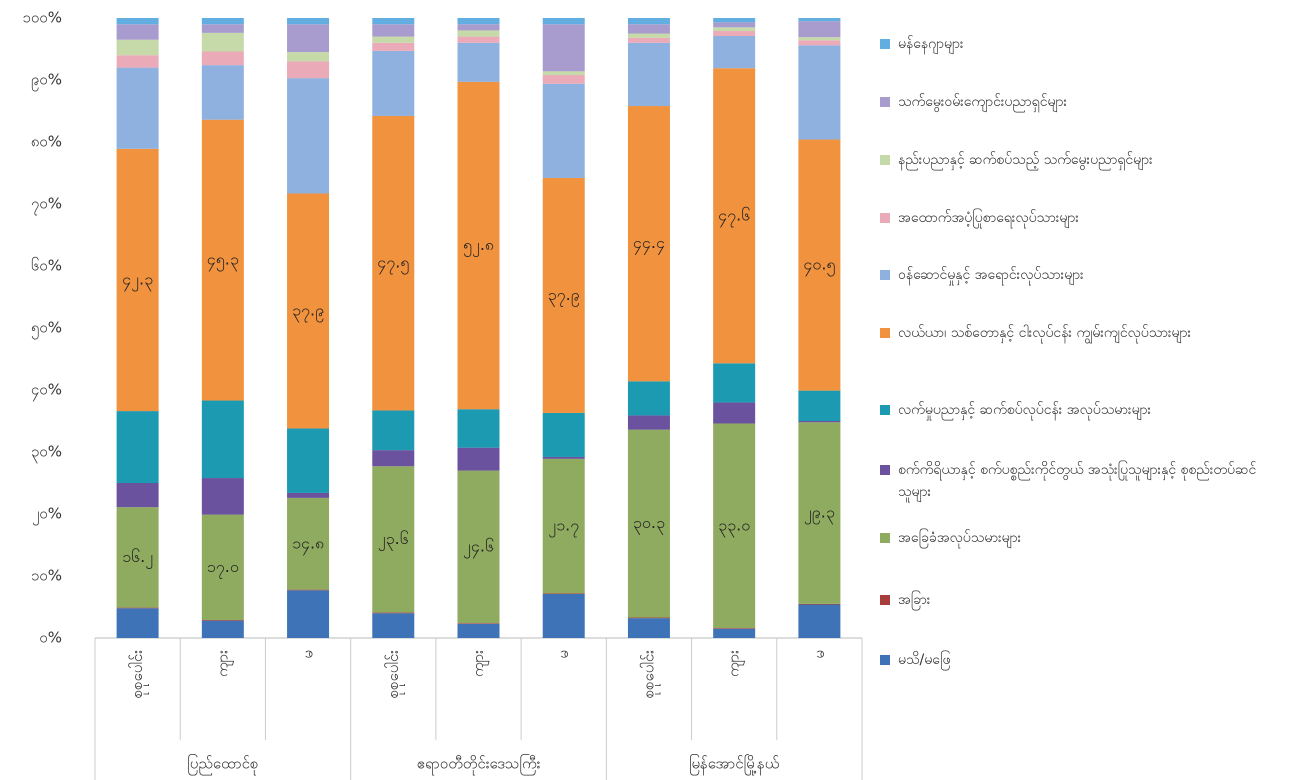  Describe the element at coordinates (988, 218) in the screenshot. I see `legend-label: အထောက်အပံ့ပြုစာရေးလုပ်သားများ` at that location.